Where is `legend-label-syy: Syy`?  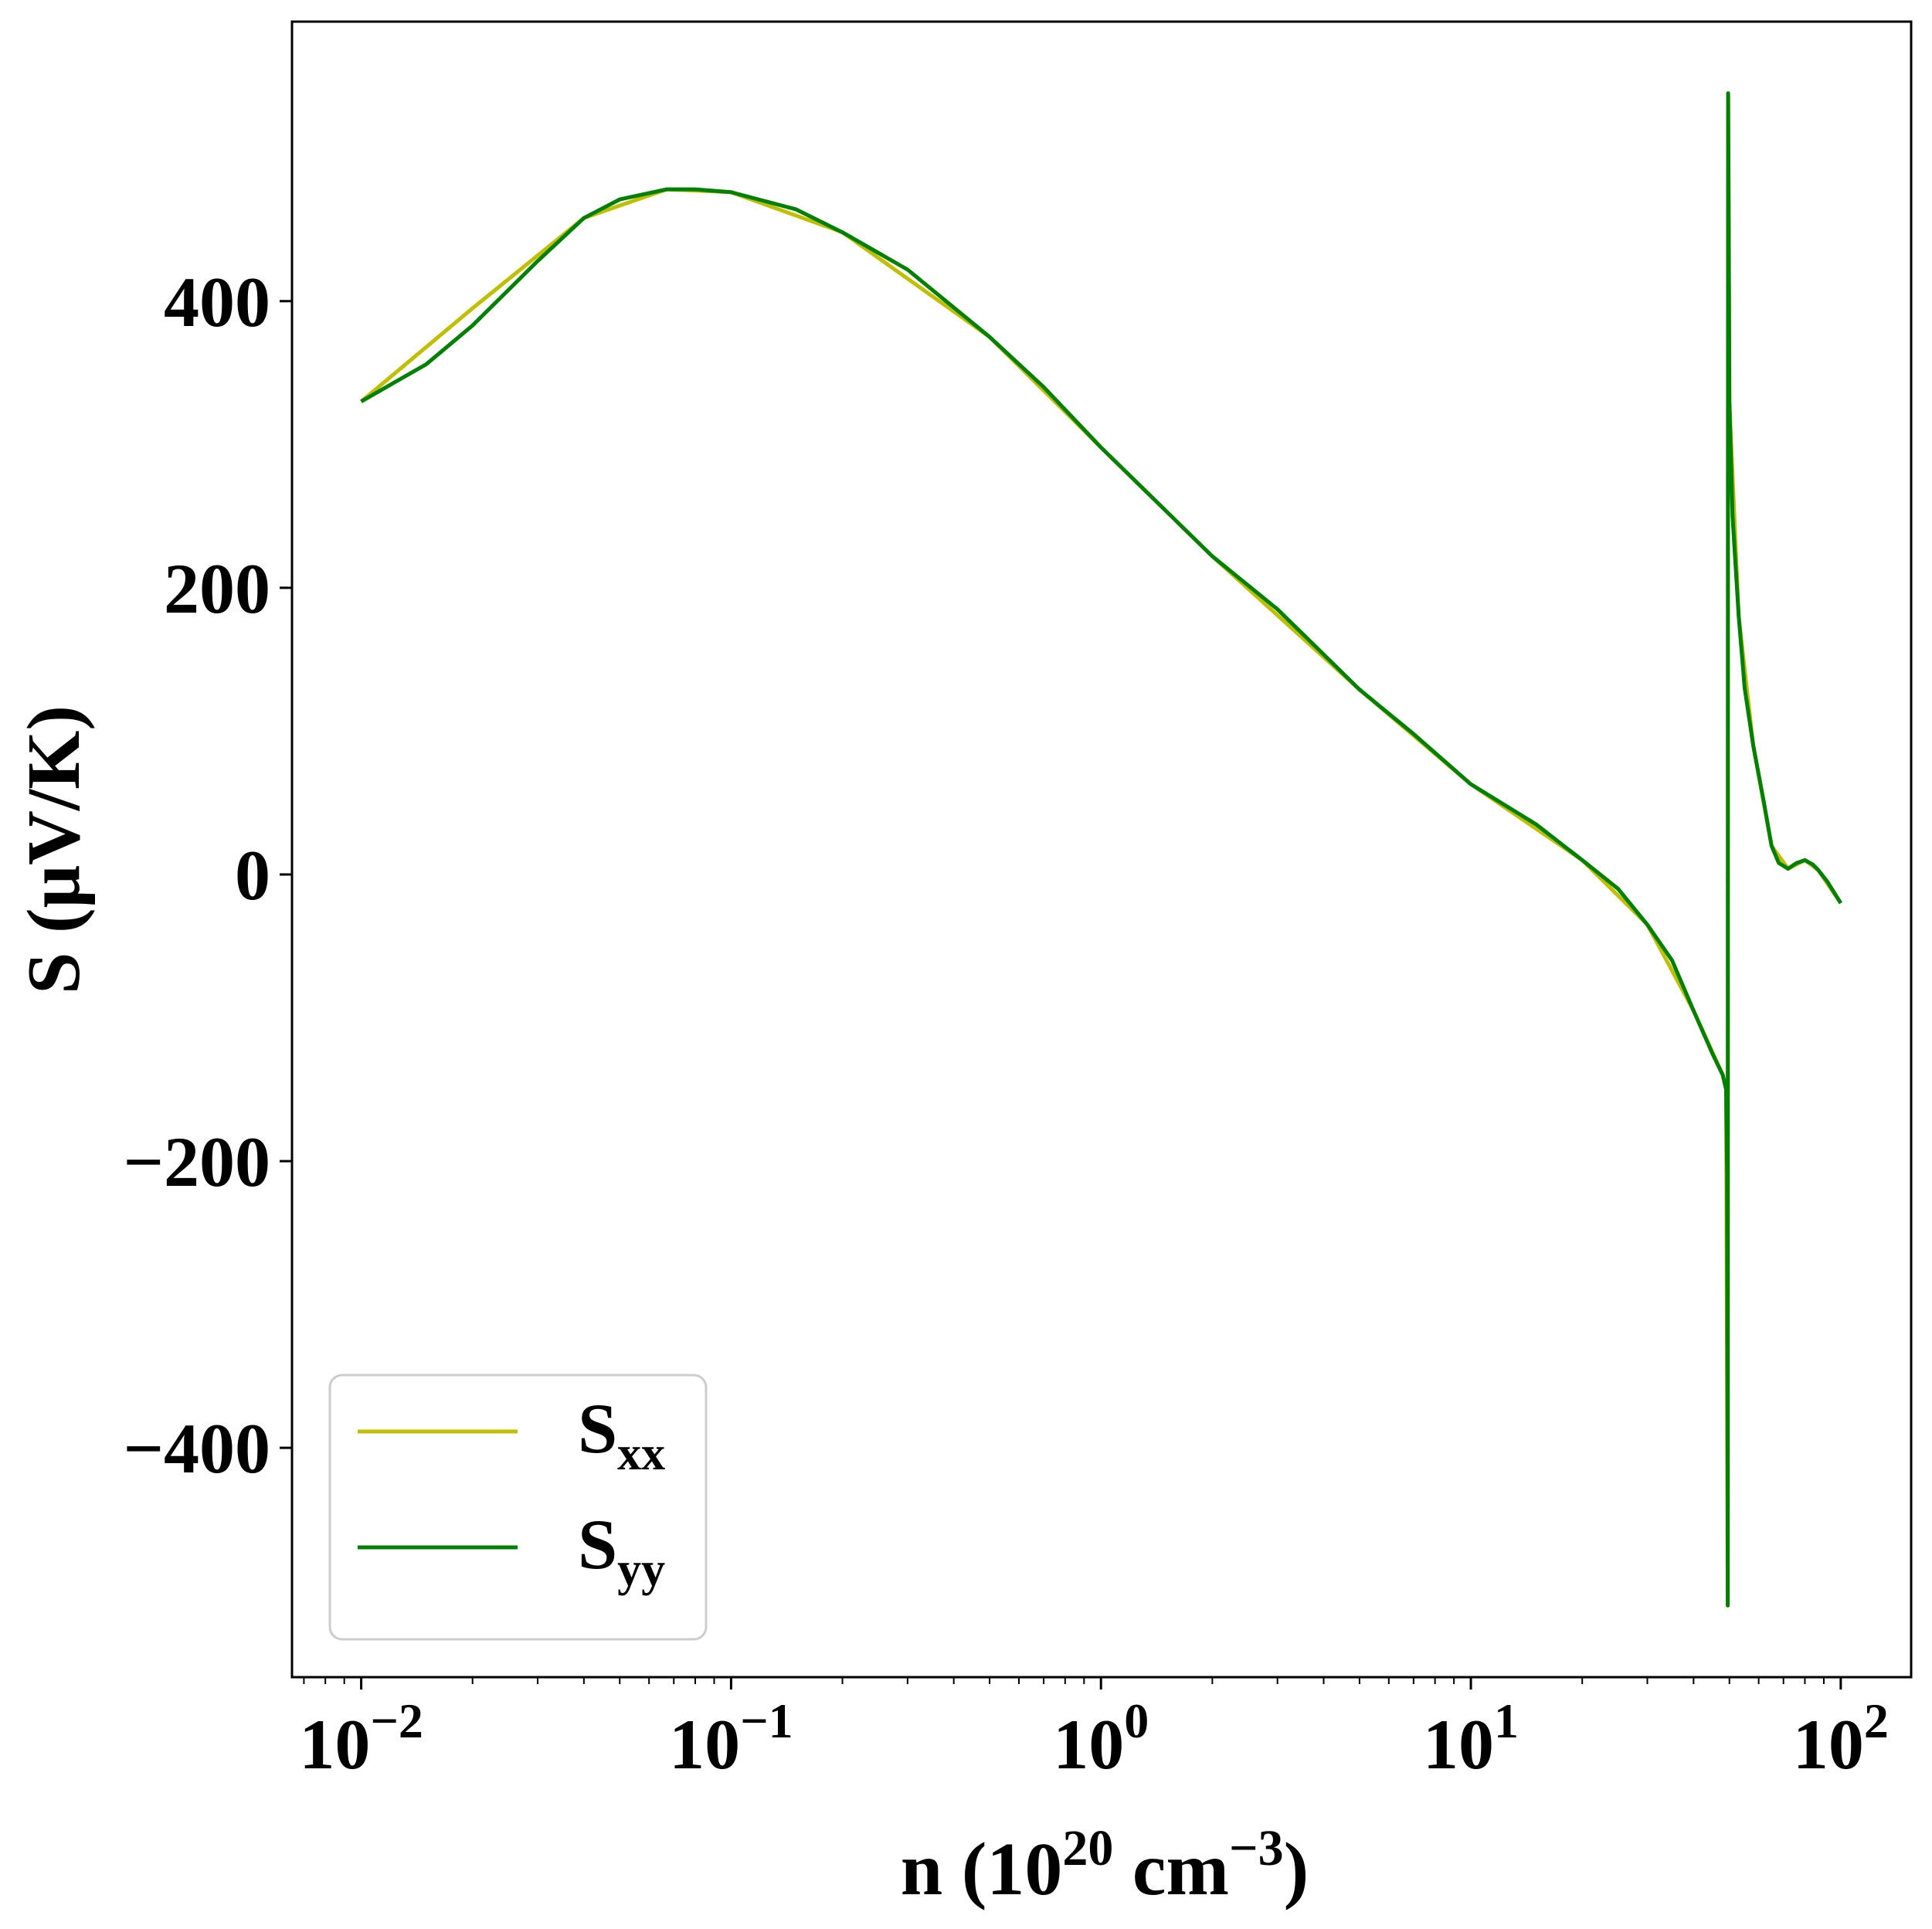 legend-label-syy: Syy is located at coordinates (621, 1550).